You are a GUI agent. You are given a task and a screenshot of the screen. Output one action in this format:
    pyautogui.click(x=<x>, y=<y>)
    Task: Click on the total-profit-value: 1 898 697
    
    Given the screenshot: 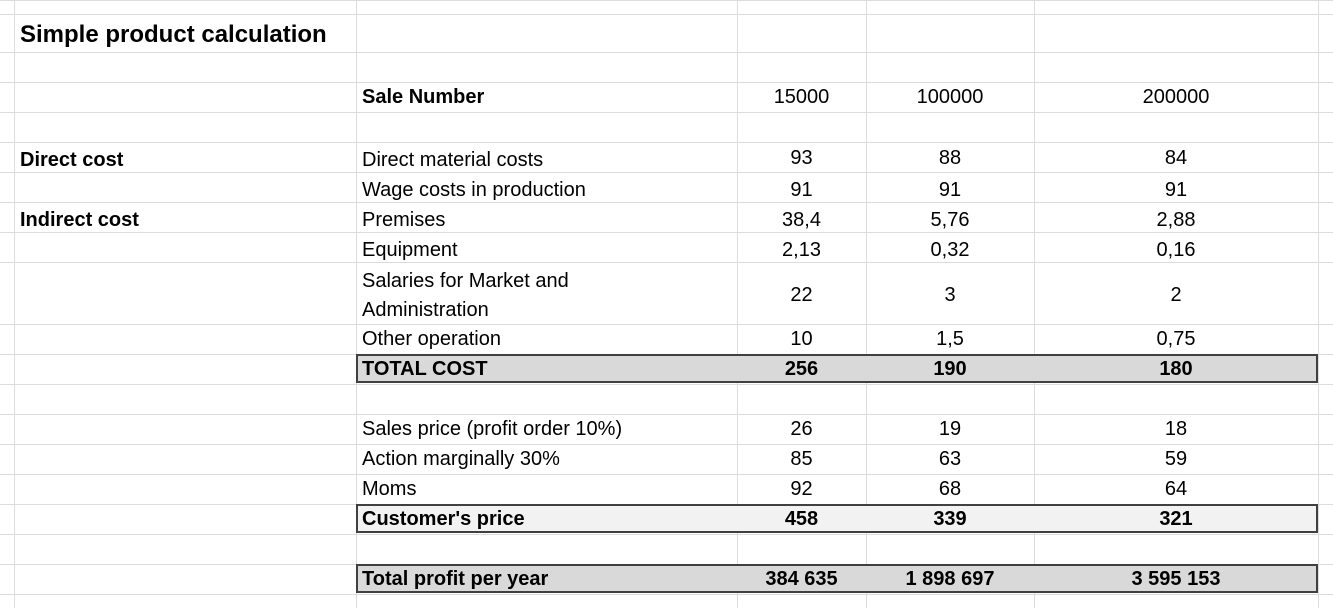 What is the action you would take?
    pyautogui.click(x=950, y=579)
    